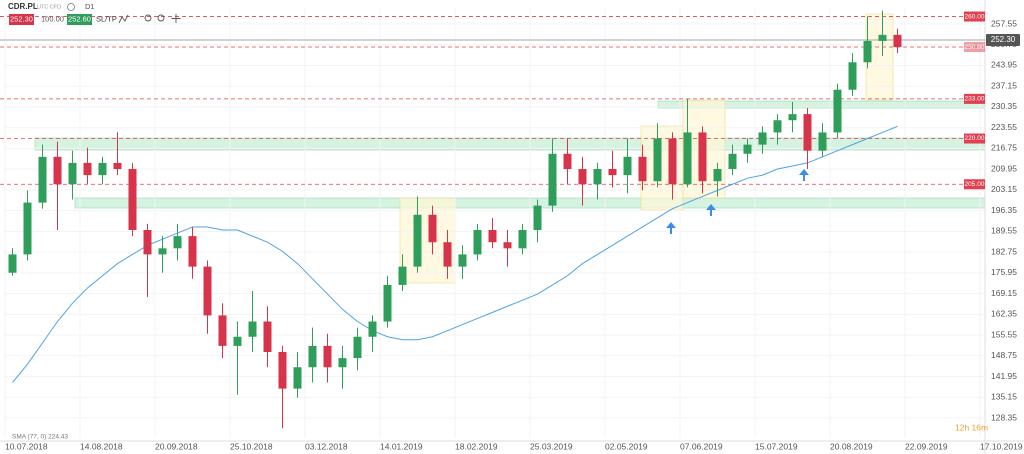  Describe the element at coordinates (926, 446) in the screenshot. I see `x-tick-label: 22.09.2019` at that location.